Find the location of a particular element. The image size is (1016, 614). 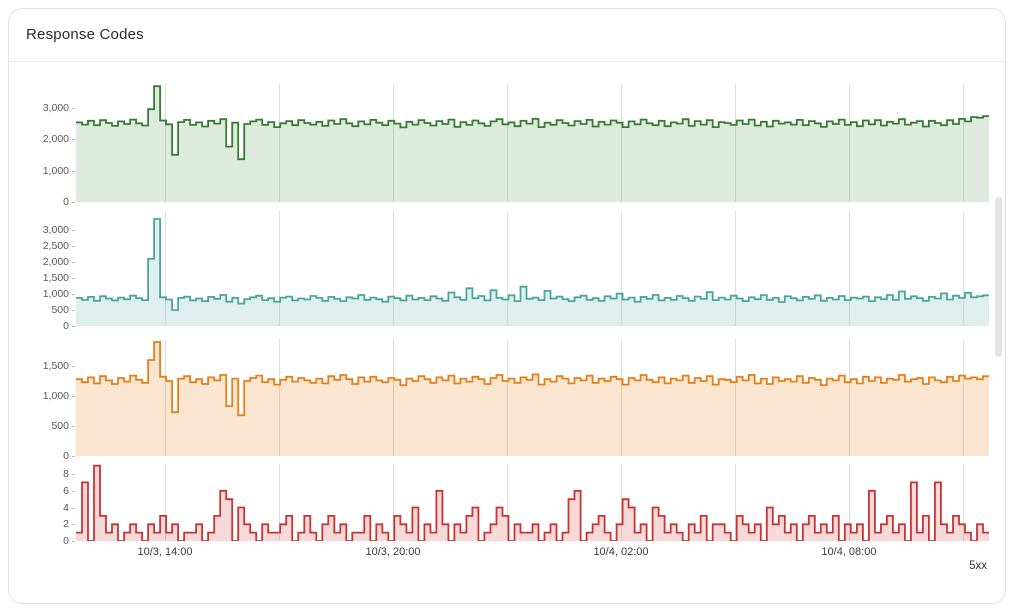

x-axis-label: 10/4, 08:00 is located at coordinates (849, 552).